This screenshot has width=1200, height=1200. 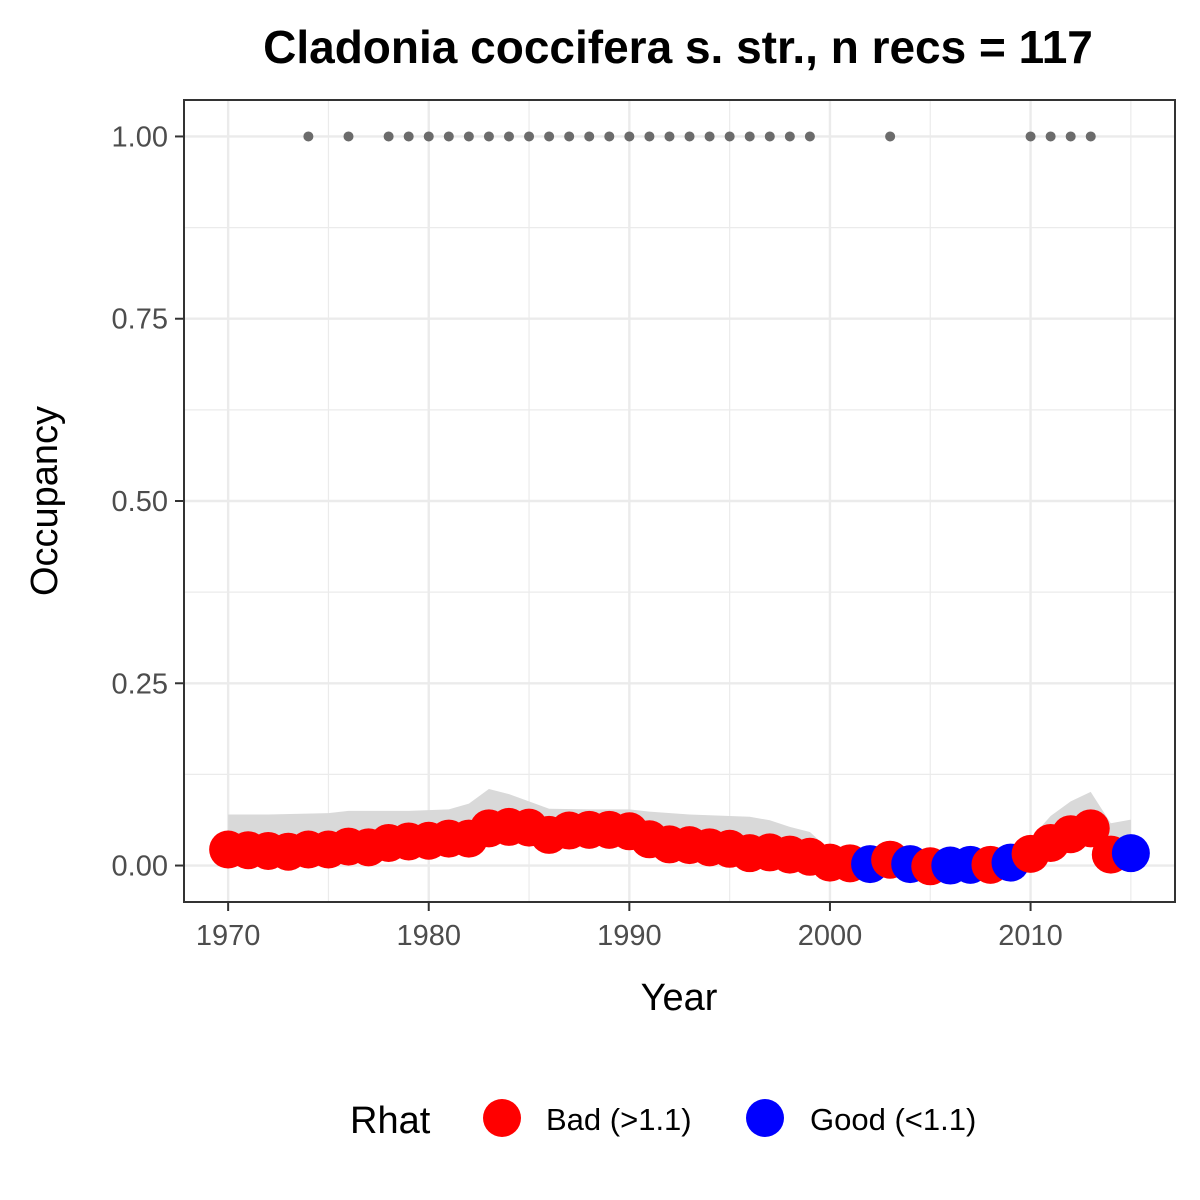 I want to click on legend-swatch-bad, so click(x=502, y=1118).